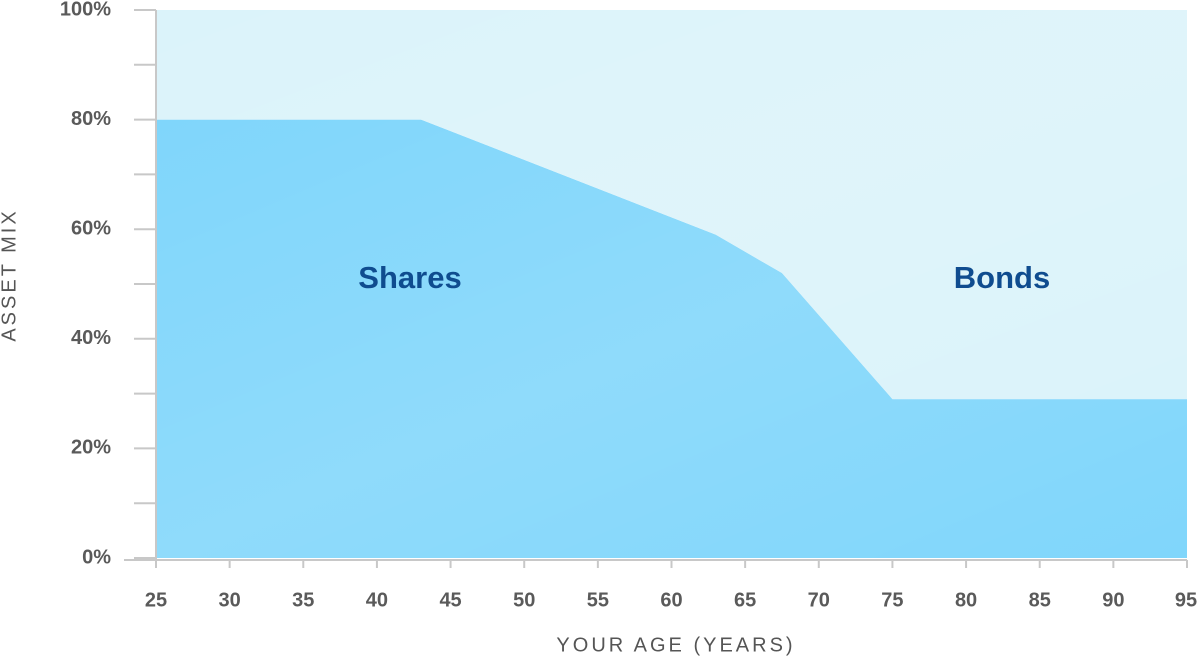  What do you see at coordinates (966, 600) in the screenshot?
I see `x-tick-label: 80` at bounding box center [966, 600].